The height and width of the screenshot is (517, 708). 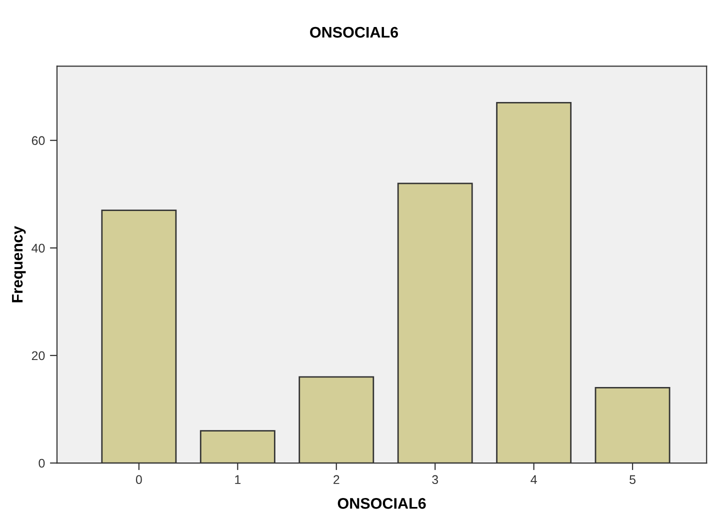 What do you see at coordinates (41, 463) in the screenshot?
I see `y-tick-label: 0` at bounding box center [41, 463].